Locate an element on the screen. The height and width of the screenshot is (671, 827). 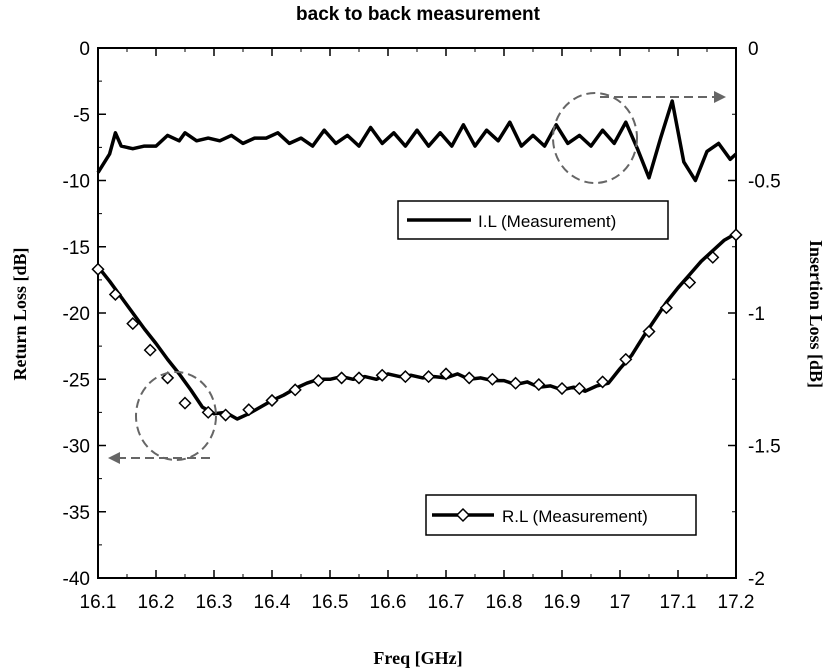
right-tick-label: -1.5 is located at coordinates (764, 447).